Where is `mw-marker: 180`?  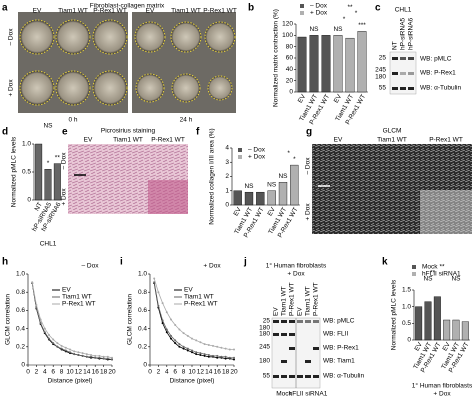
mw-marker: 180 is located at coordinates (264, 334).